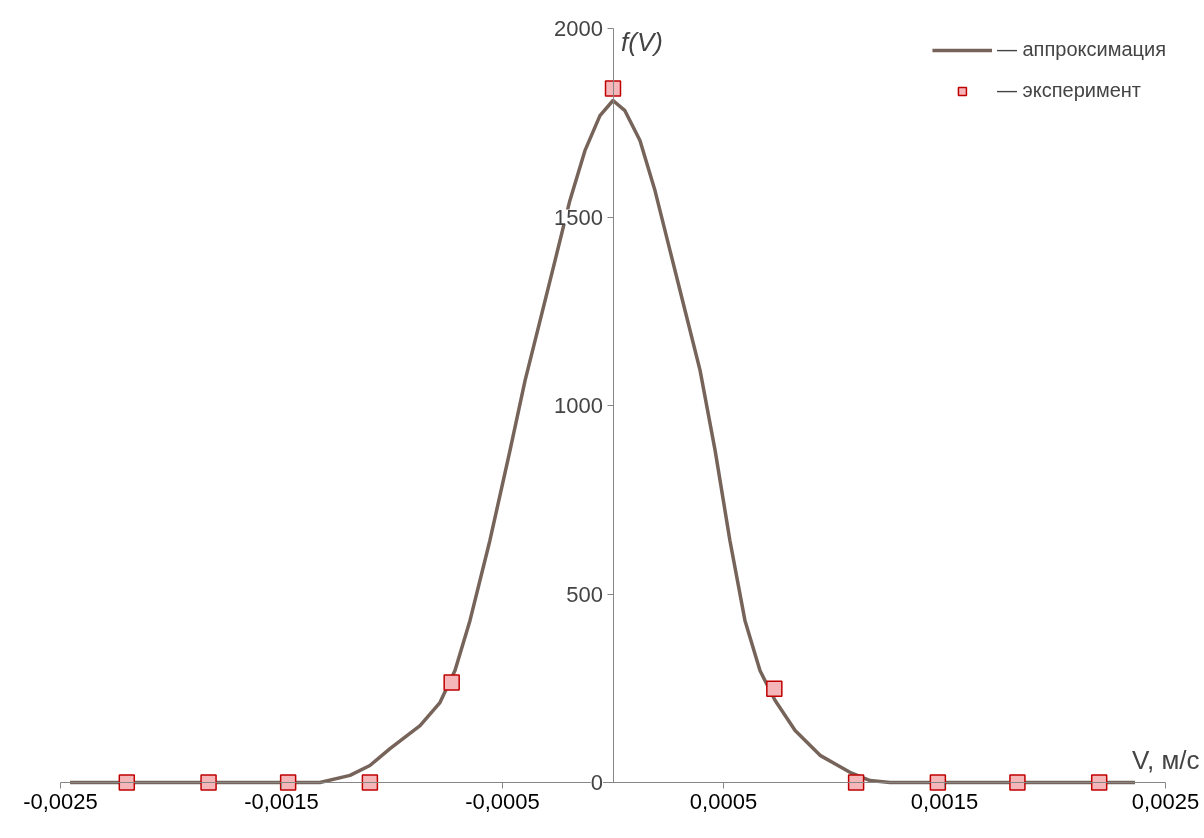  What do you see at coordinates (944, 801) in the screenshot?
I see `x-tick-label: 0,0015` at bounding box center [944, 801].